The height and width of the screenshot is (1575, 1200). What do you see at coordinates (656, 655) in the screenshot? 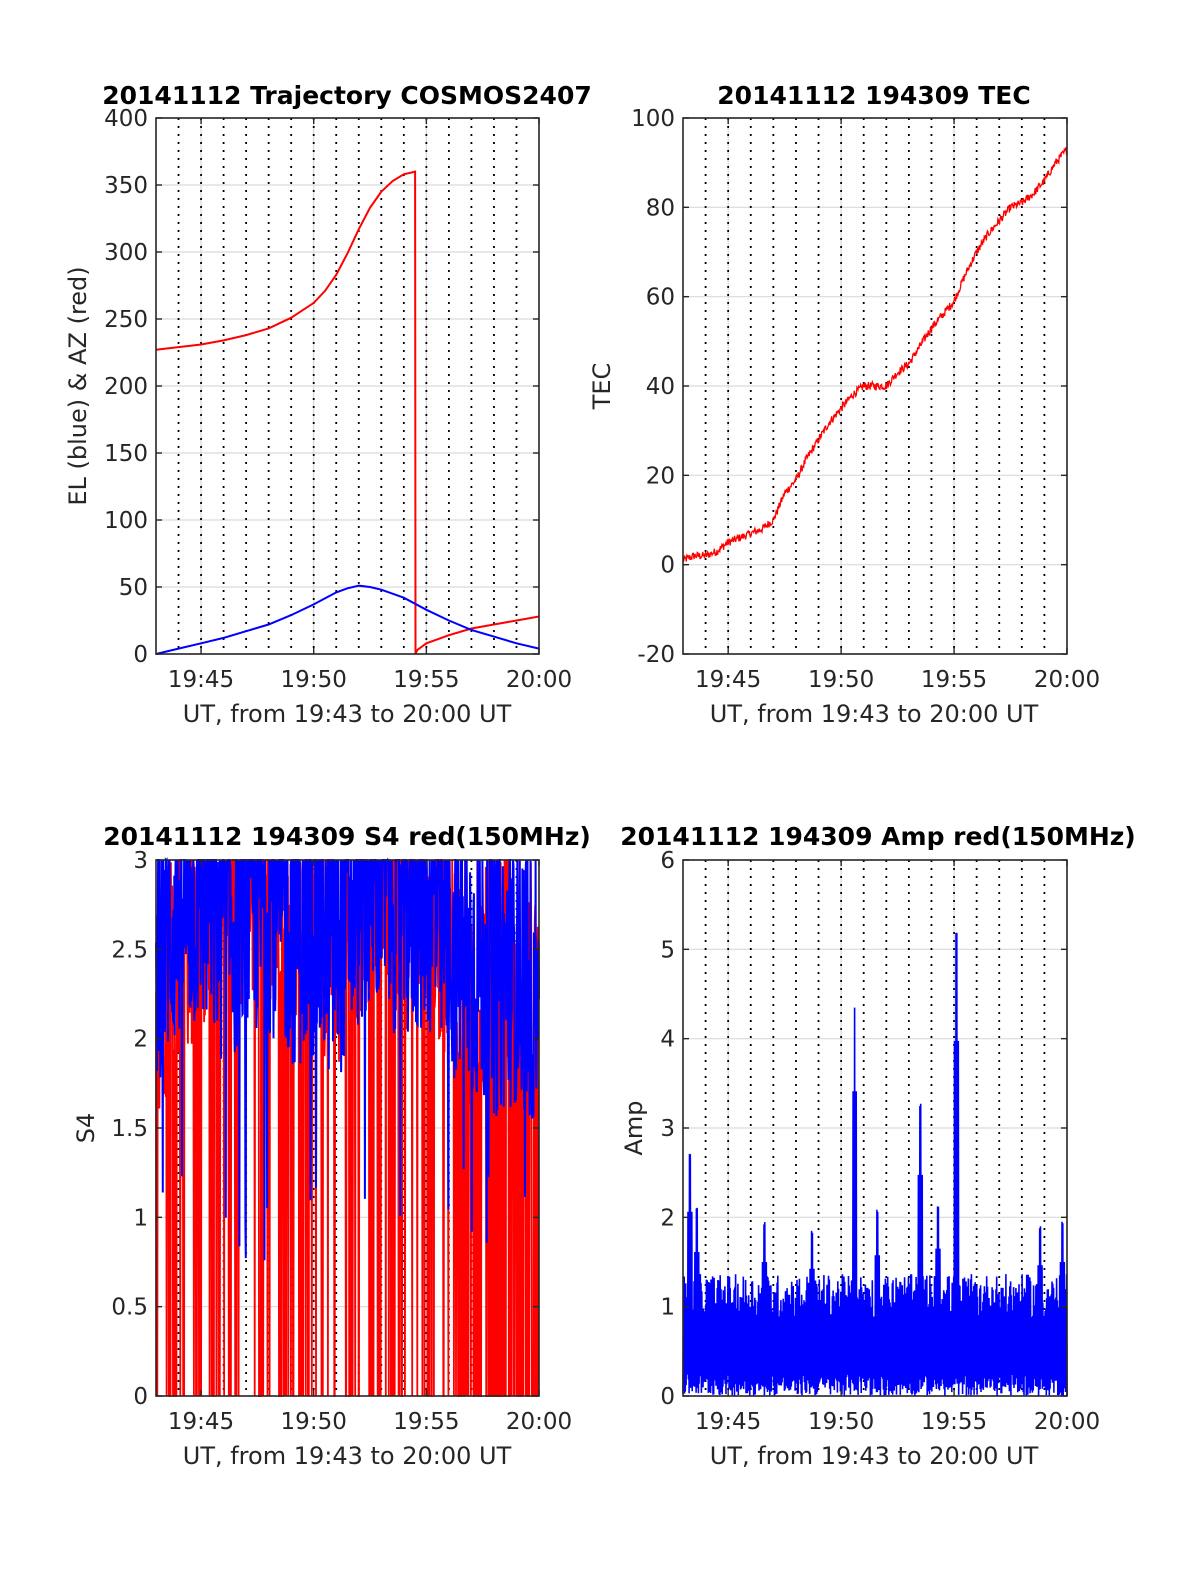
I see `tec-ytick-label: -20` at bounding box center [656, 655].